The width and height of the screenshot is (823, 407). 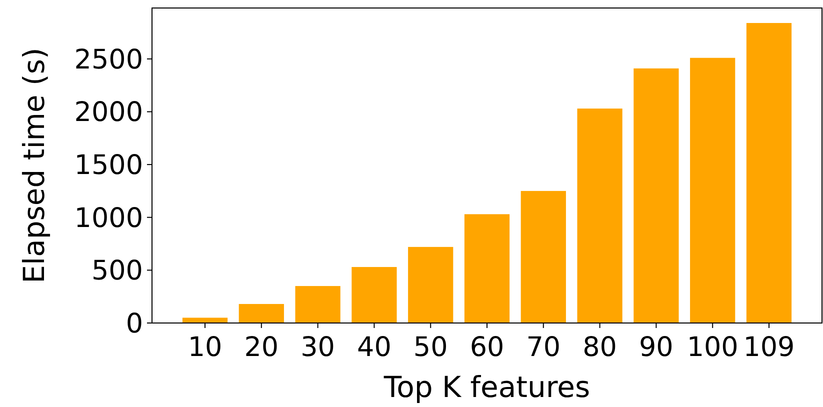 What do you see at coordinates (261, 347) in the screenshot?
I see `x-tick-label: 20` at bounding box center [261, 347].